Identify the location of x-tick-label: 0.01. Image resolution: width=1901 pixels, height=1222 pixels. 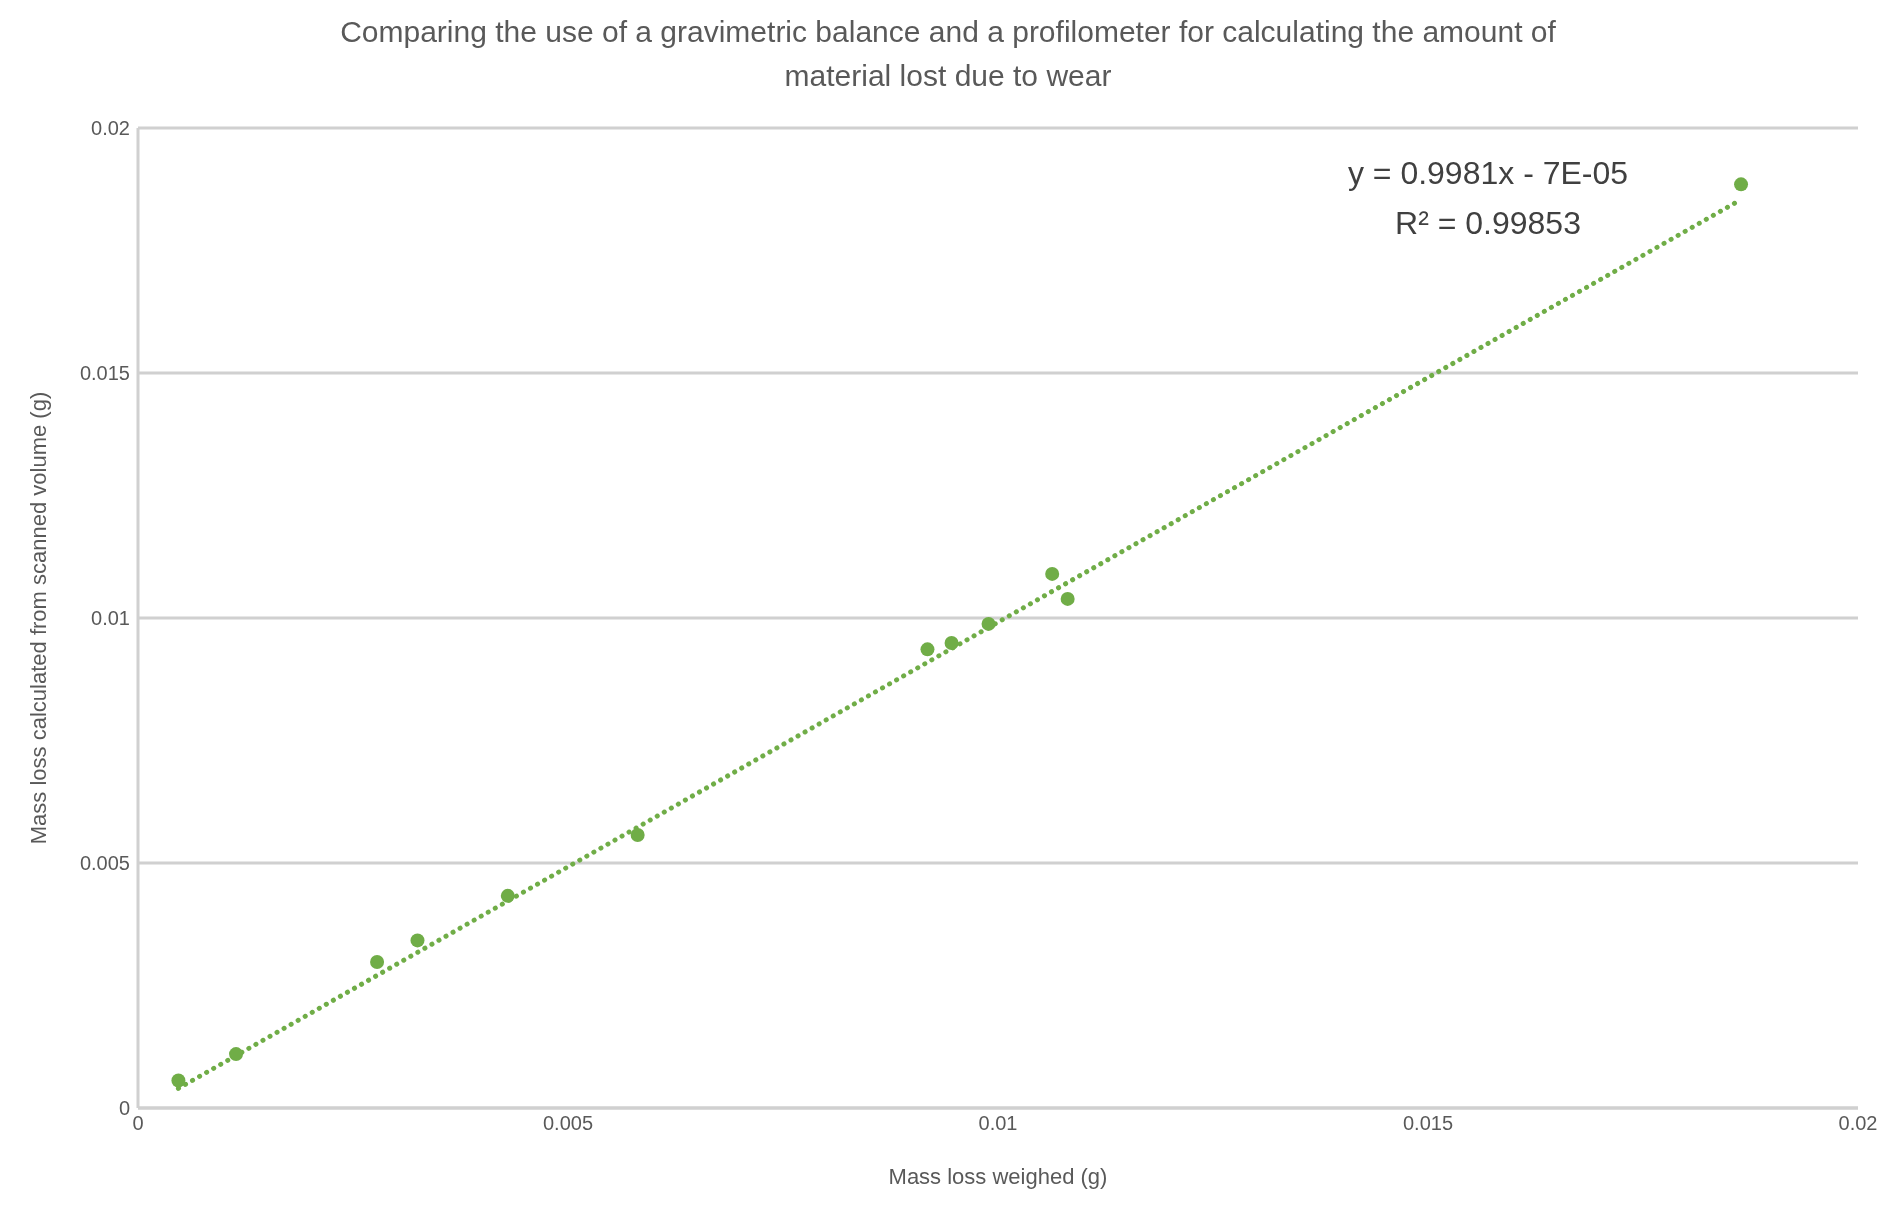
(998, 1123).